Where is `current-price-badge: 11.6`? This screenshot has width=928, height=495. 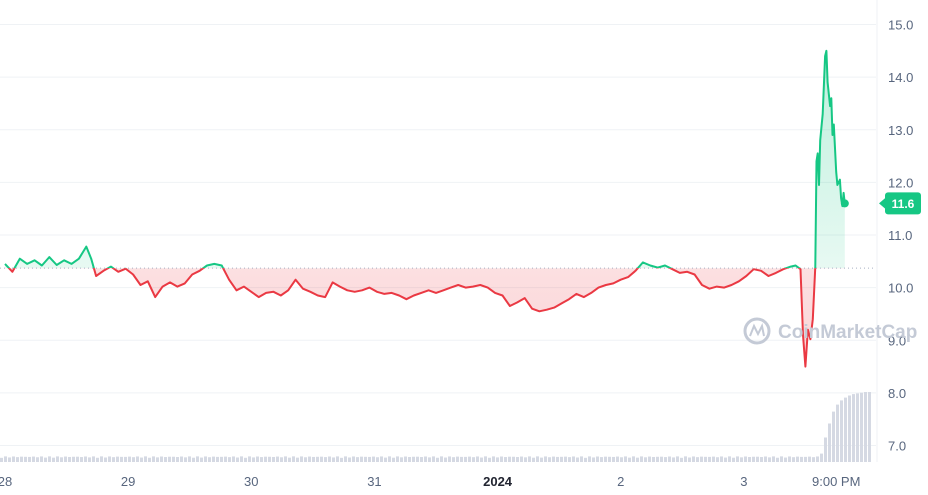
current-price-badge: 11.6 is located at coordinates (880, 203).